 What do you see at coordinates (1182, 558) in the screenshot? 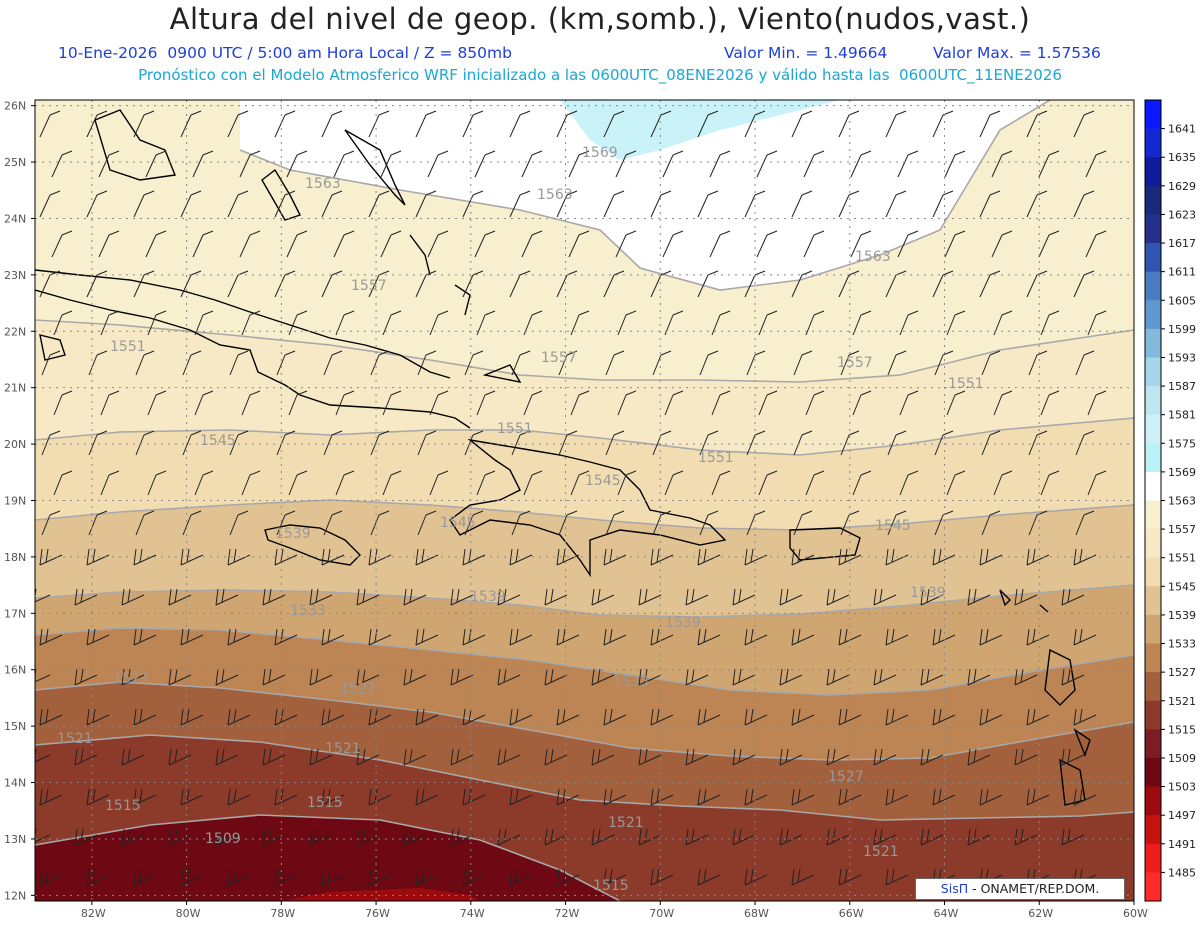
I see `colorbar-label: 1551` at bounding box center [1182, 558].